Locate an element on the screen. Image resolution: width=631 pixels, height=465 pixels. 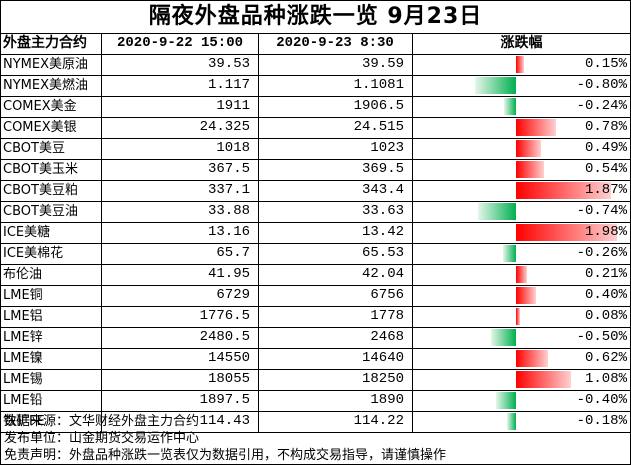
prev-price: 18055 is located at coordinates (228, 379).